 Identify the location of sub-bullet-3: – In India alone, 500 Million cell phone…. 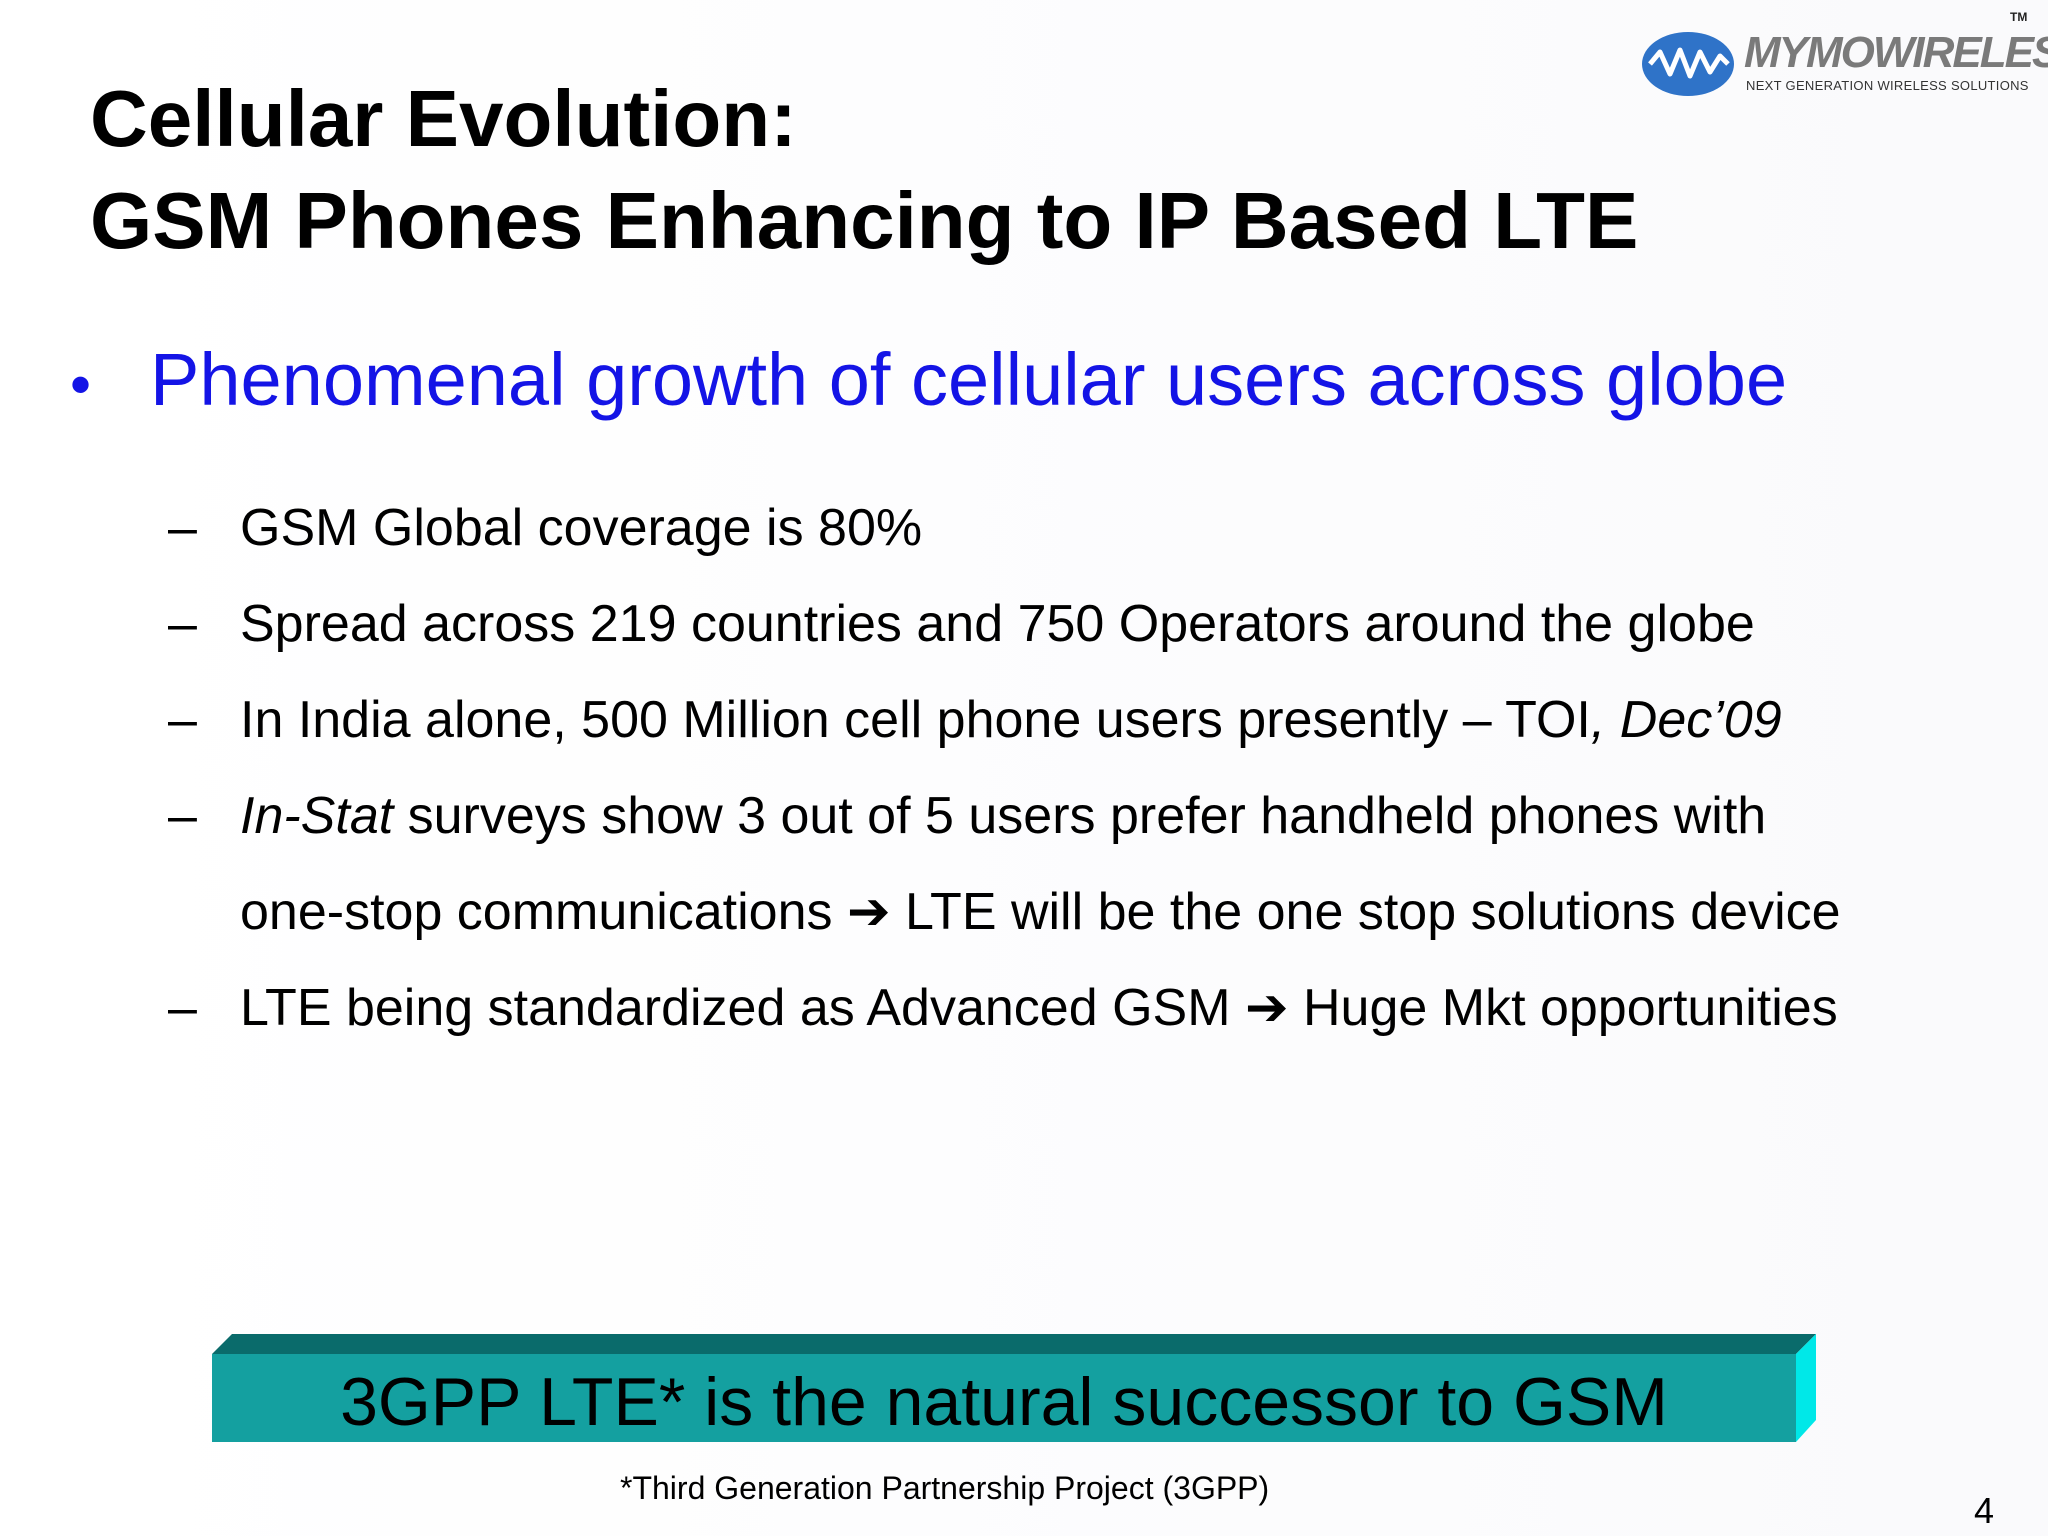
(1004, 720).